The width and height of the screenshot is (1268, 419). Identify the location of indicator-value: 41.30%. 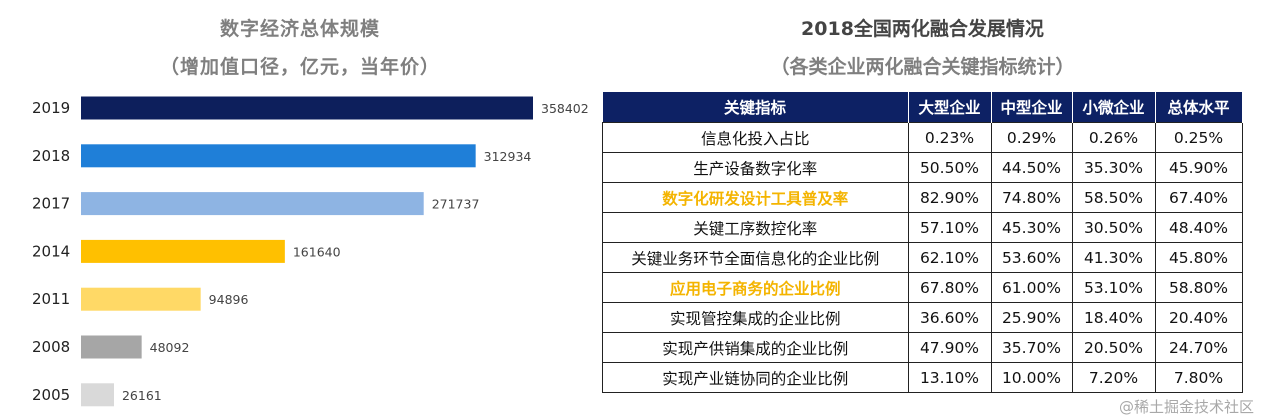
(1113, 257).